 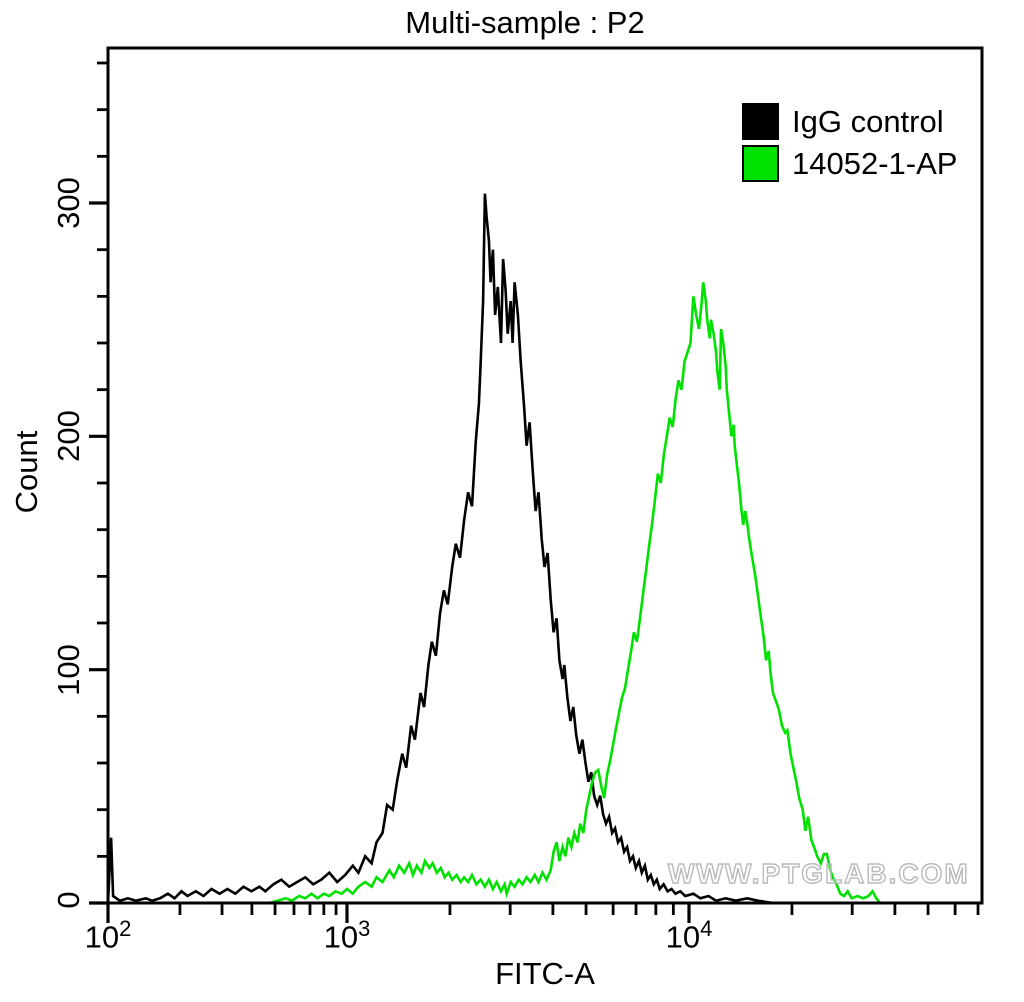 I want to click on x-tick-label: 10³, so click(x=347, y=935).